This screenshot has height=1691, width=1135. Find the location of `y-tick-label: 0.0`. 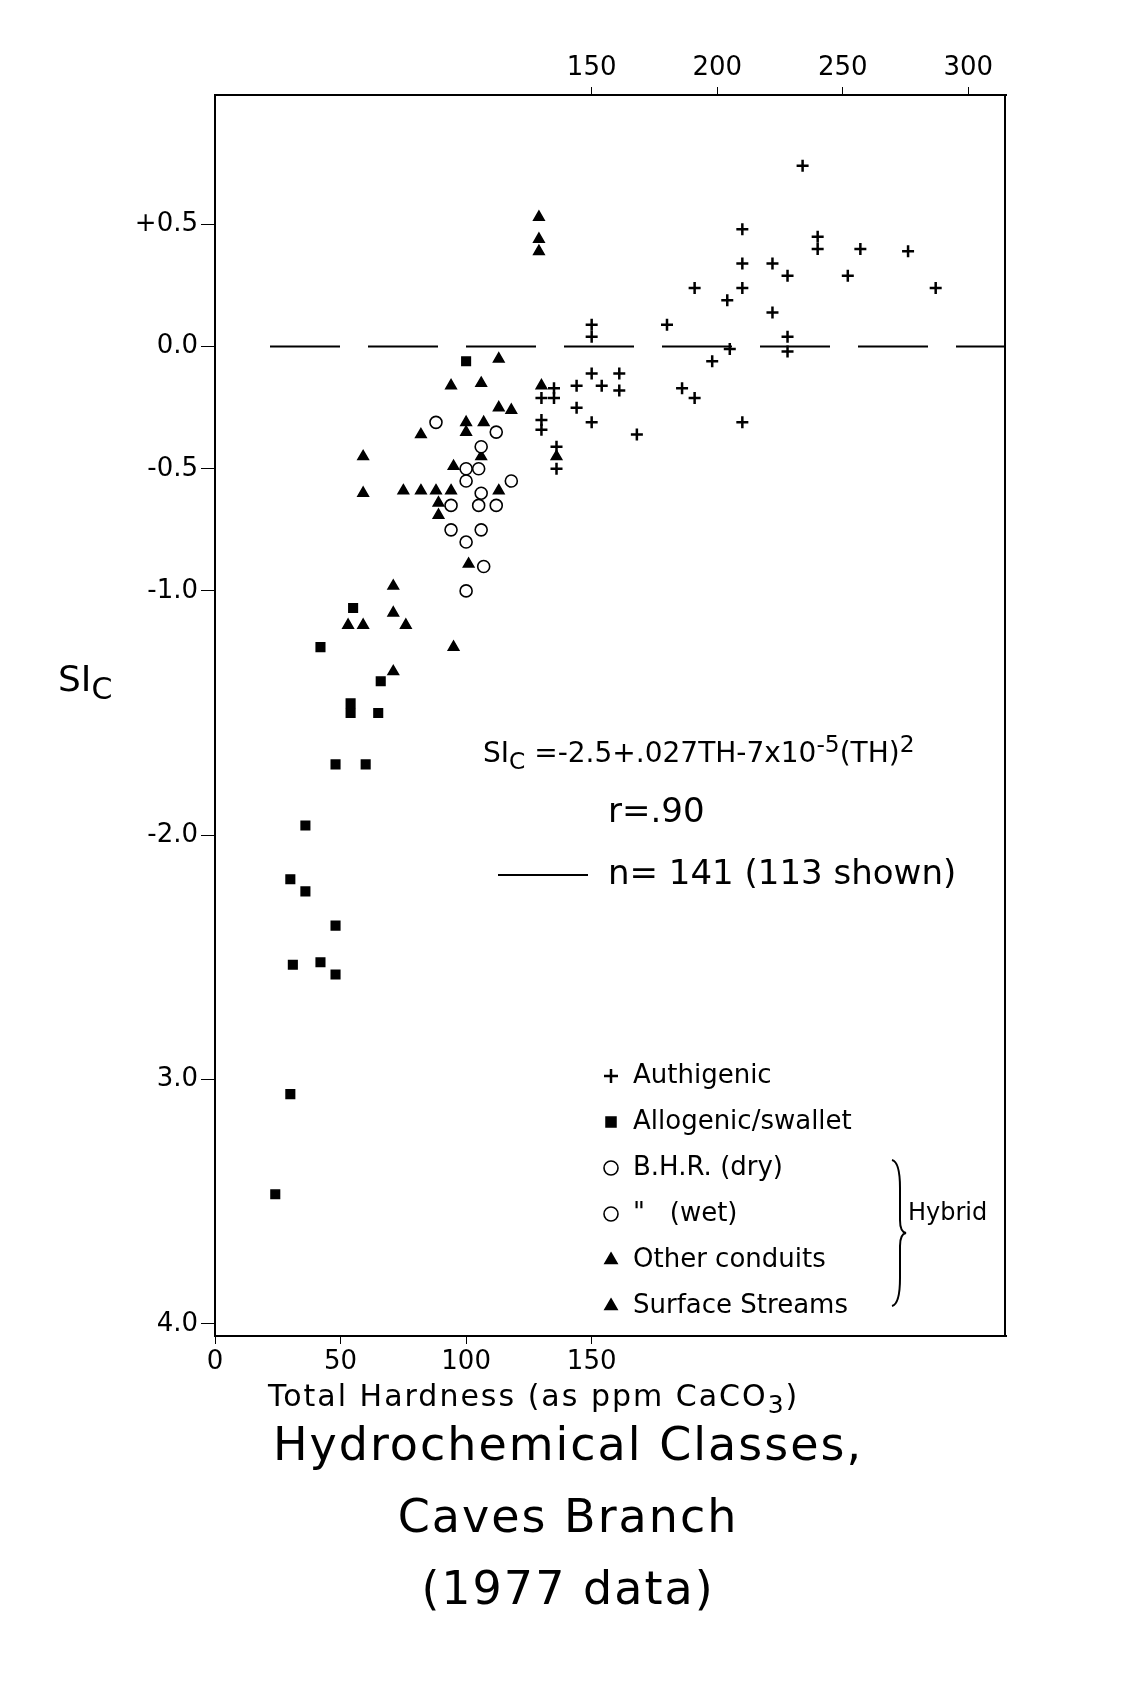

y-tick-label: 0.0 is located at coordinates (177, 344).